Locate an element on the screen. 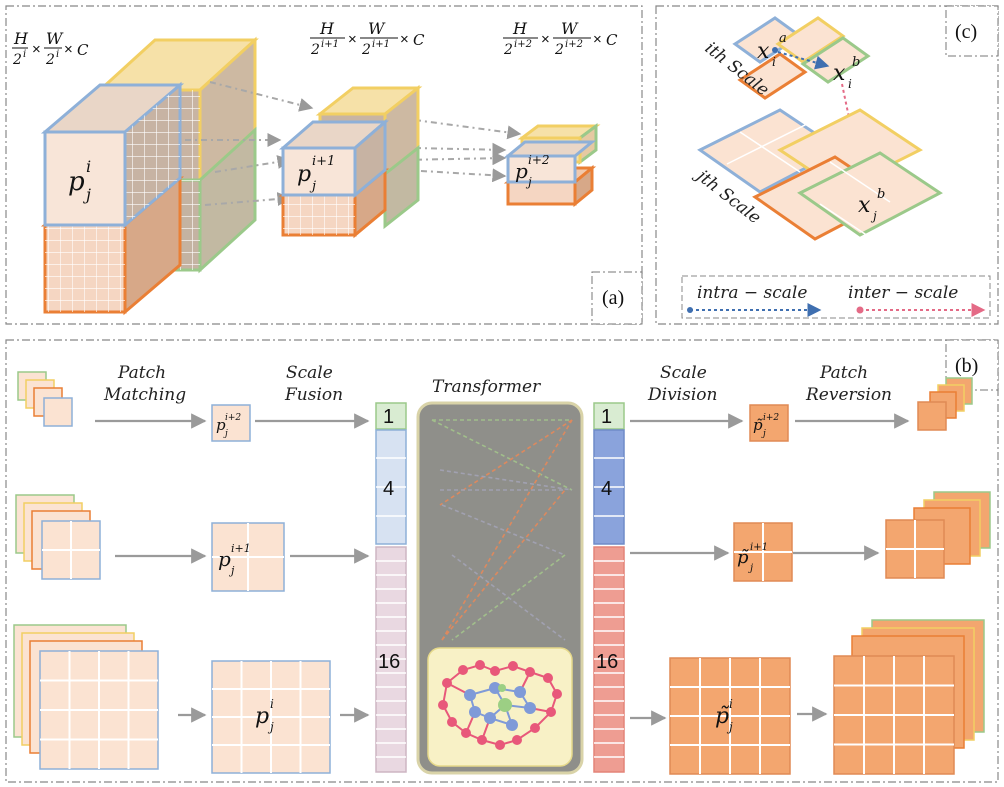 This screenshot has width=1004, height=787. output-stack-small is located at coordinates (945, 404).